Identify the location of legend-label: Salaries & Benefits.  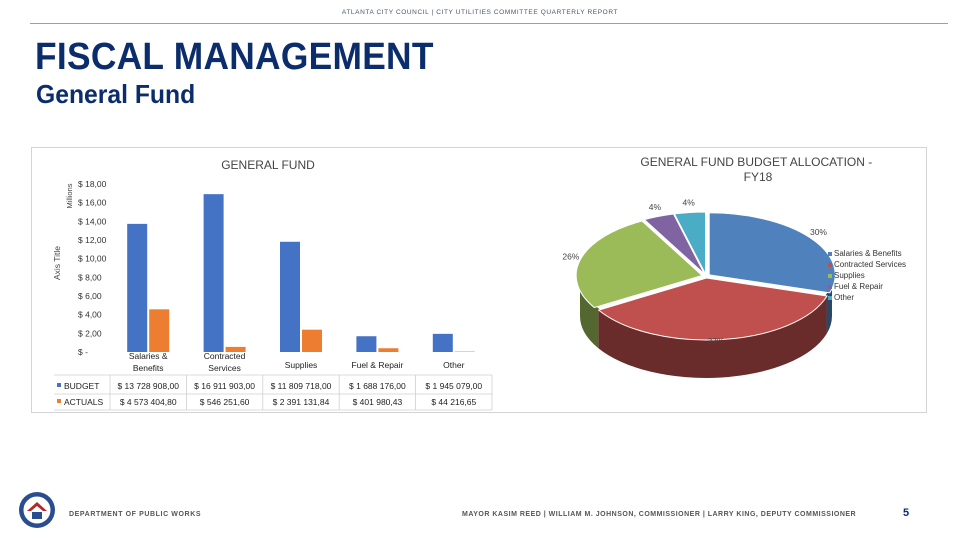
(868, 253).